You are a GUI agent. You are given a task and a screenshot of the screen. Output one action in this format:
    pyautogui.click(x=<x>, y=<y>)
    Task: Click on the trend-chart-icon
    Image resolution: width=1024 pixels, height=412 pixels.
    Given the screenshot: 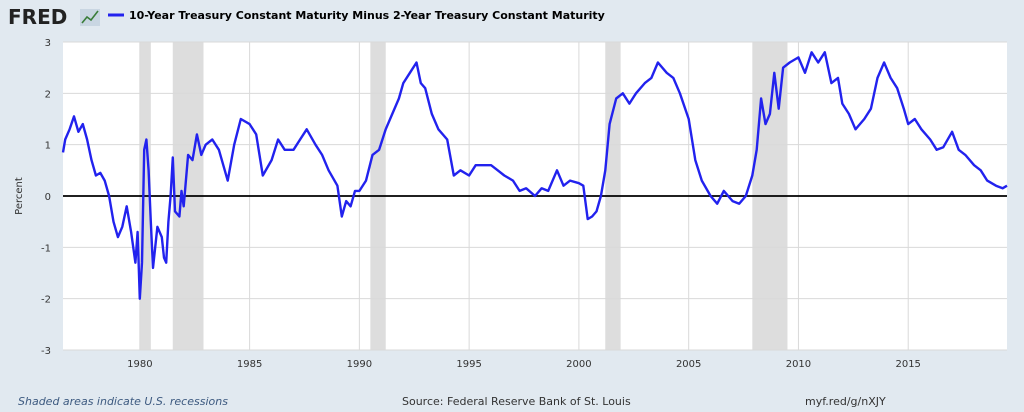 What is the action you would take?
    pyautogui.click(x=90, y=17)
    